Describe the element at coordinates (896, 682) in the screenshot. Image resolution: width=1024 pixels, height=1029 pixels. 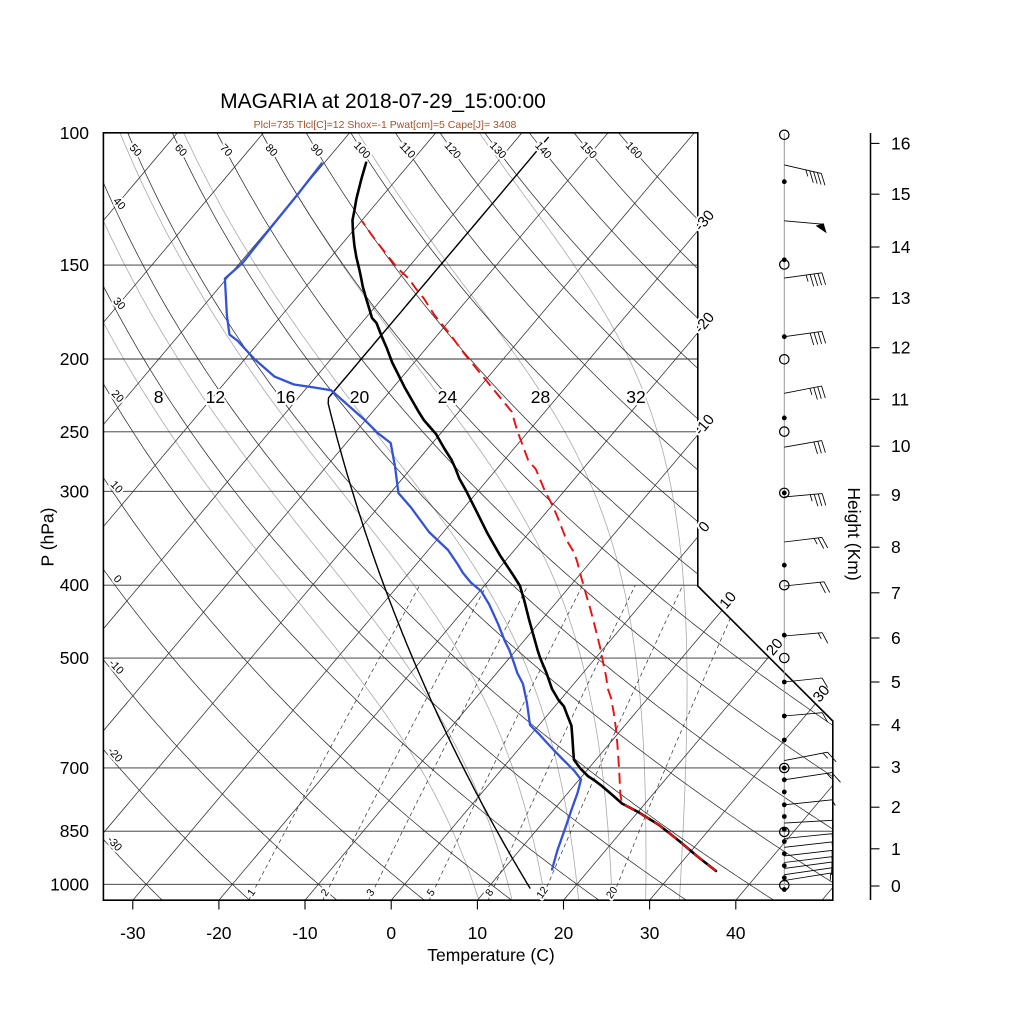
I see `svg-text: 5` at that location.